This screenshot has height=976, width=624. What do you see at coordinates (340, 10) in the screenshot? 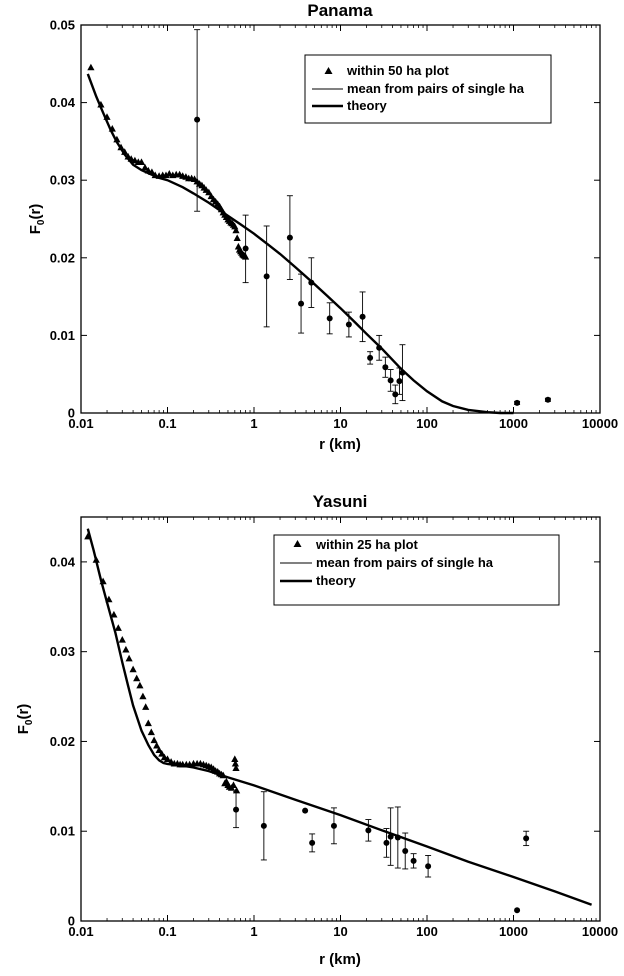
I see `panama-title: Panama` at bounding box center [340, 10].